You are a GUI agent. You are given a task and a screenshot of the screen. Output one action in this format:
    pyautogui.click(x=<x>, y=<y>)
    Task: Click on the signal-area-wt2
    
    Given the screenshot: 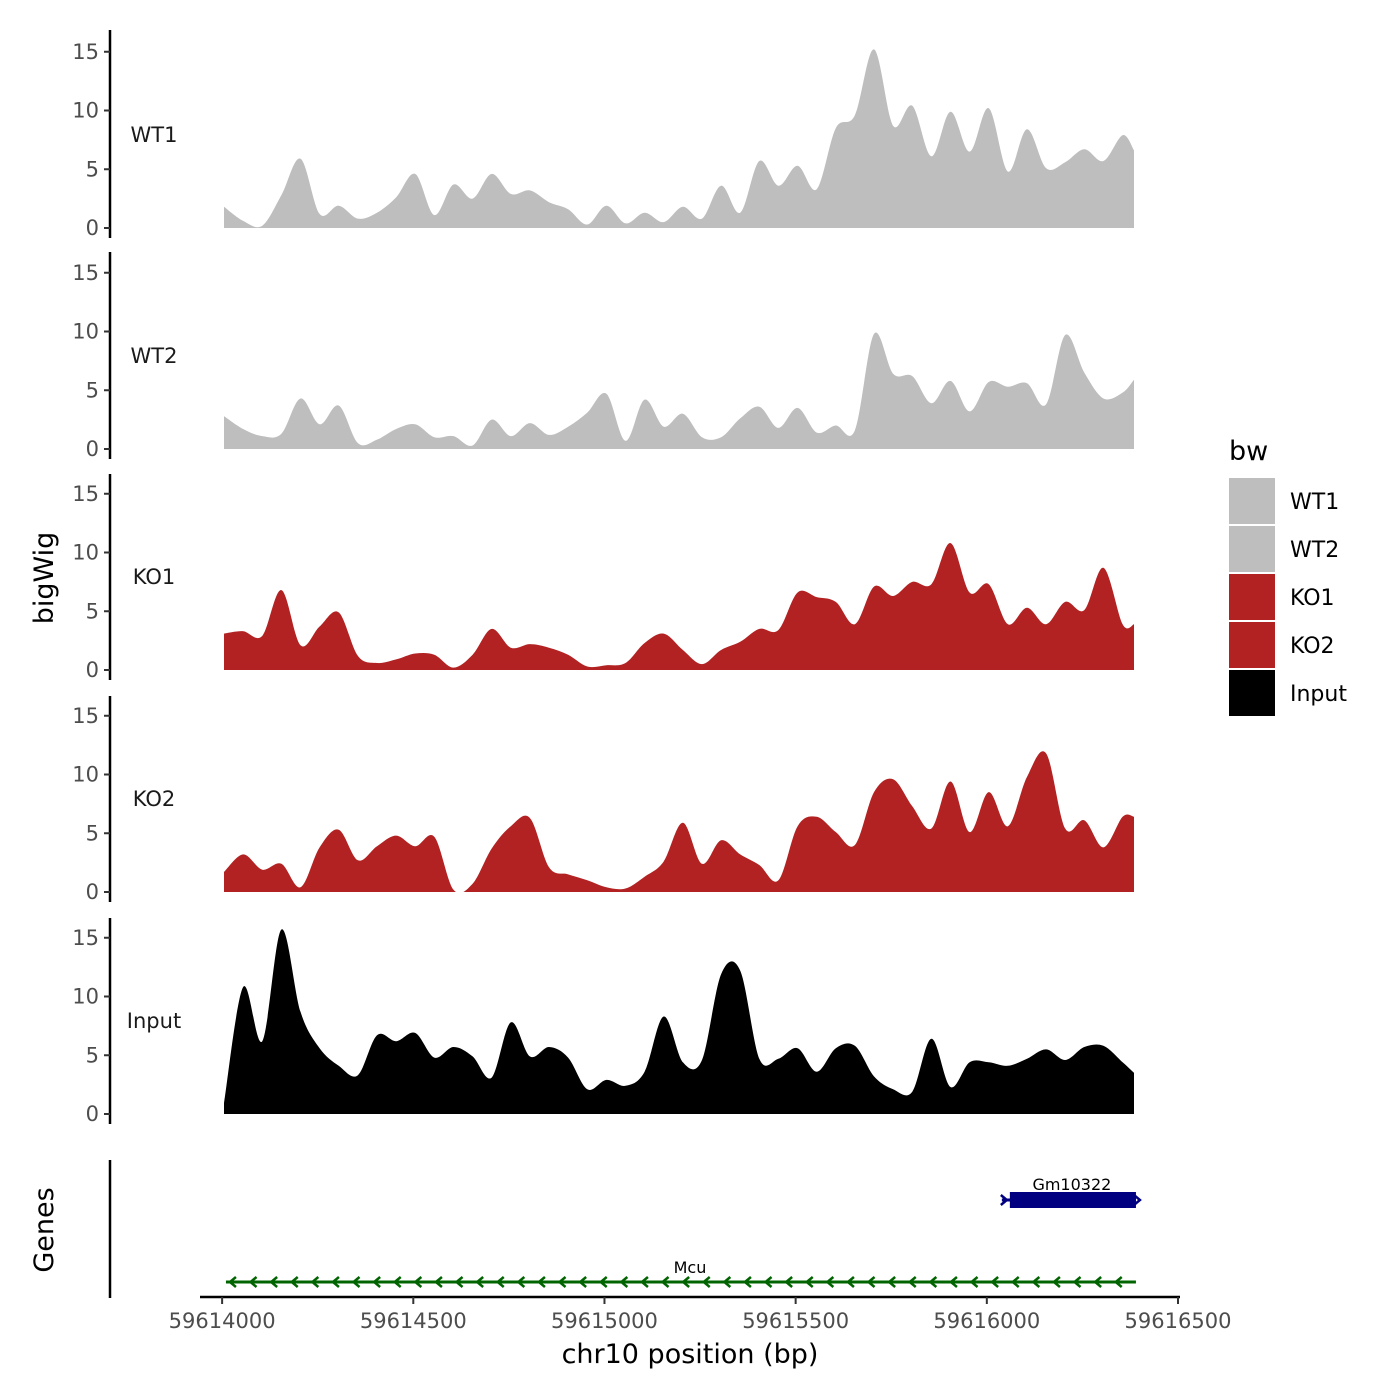 What is the action you would take?
    pyautogui.click(x=679, y=390)
    